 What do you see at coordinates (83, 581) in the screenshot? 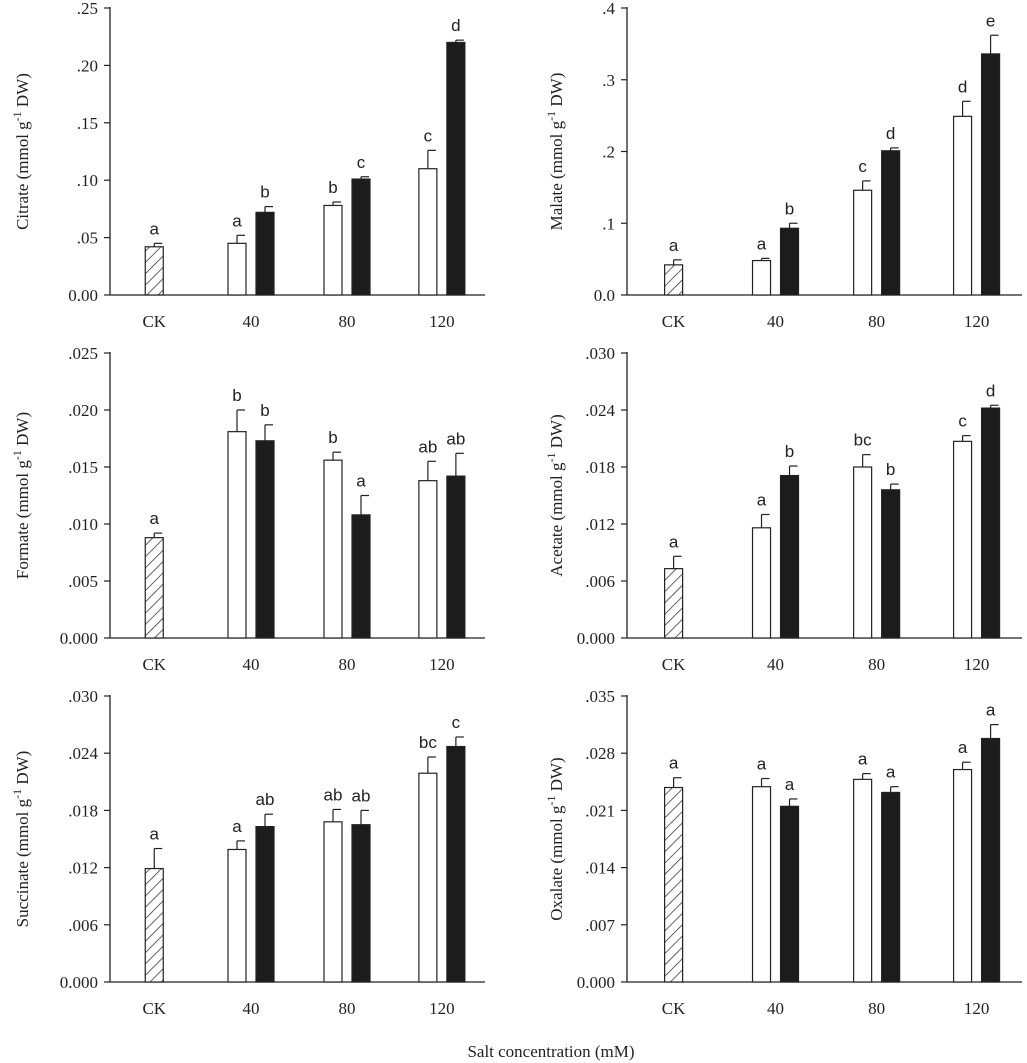
I see `y-tick-label: .005` at bounding box center [83, 581].